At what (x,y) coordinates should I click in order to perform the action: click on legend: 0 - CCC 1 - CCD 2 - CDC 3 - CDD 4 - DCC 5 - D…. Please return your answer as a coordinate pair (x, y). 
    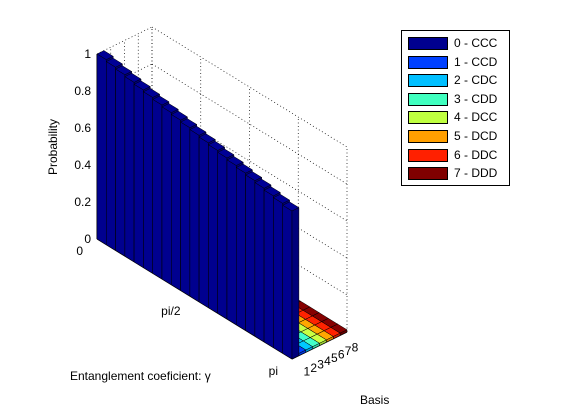
    Looking at the image, I should click on (455, 108).